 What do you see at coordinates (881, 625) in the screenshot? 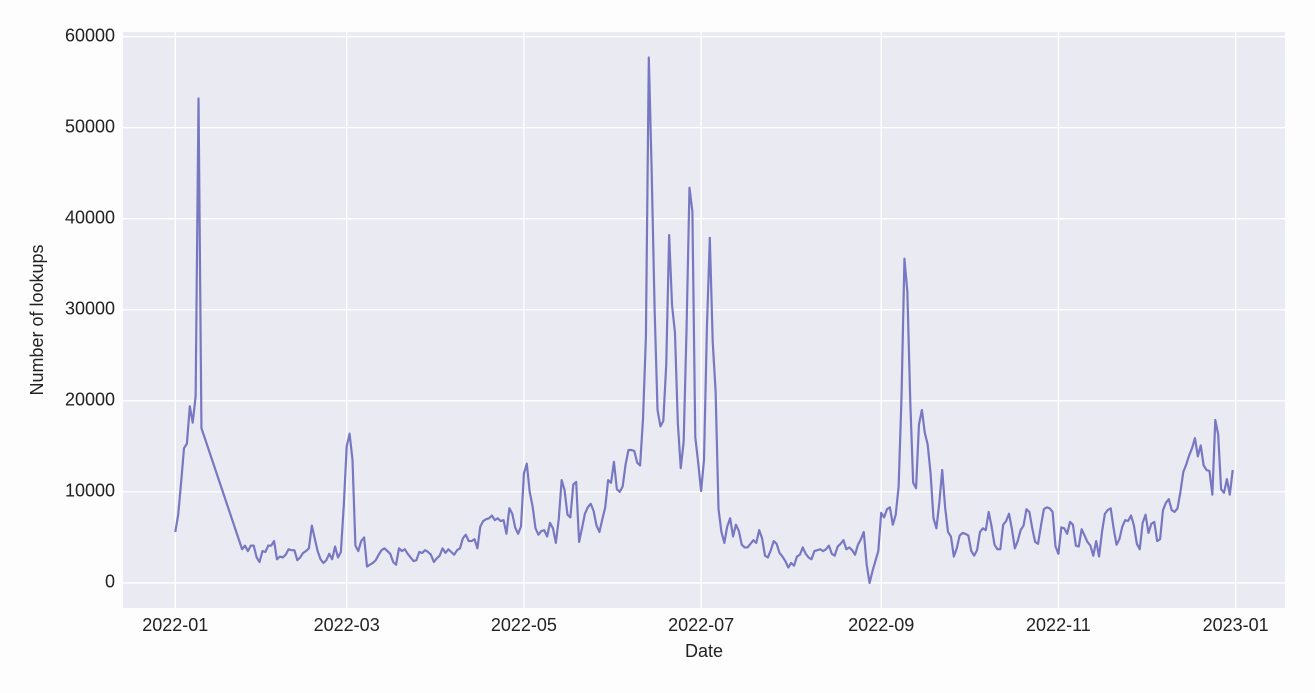
I see `x-tick-label: 2022-09` at bounding box center [881, 625].